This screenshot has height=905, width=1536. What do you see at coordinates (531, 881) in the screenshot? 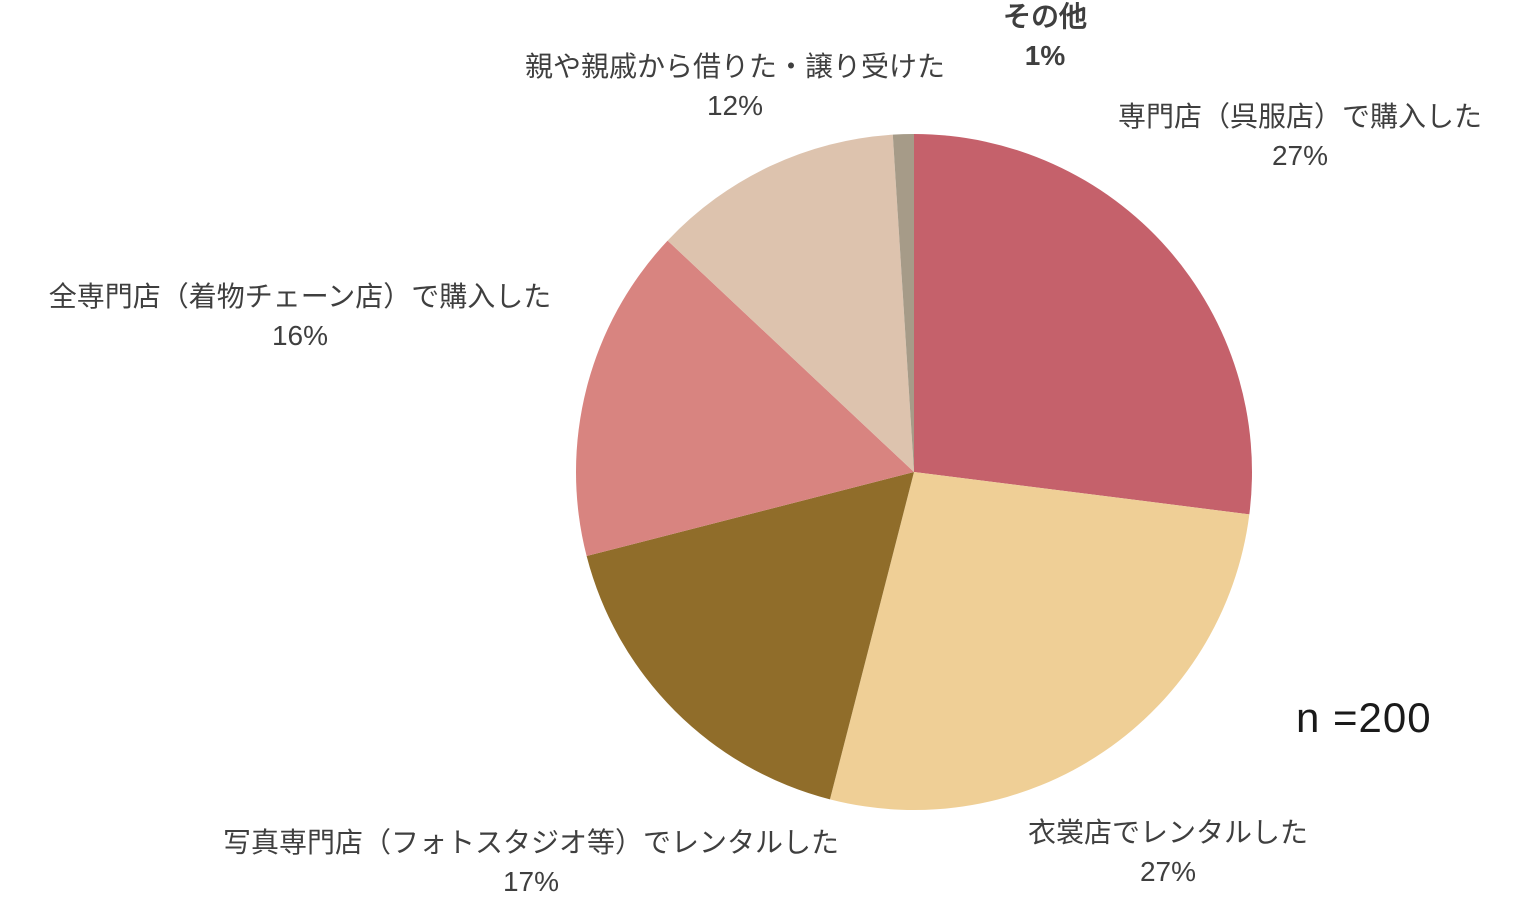
I see `slice-percent-text: 17%` at bounding box center [531, 881].